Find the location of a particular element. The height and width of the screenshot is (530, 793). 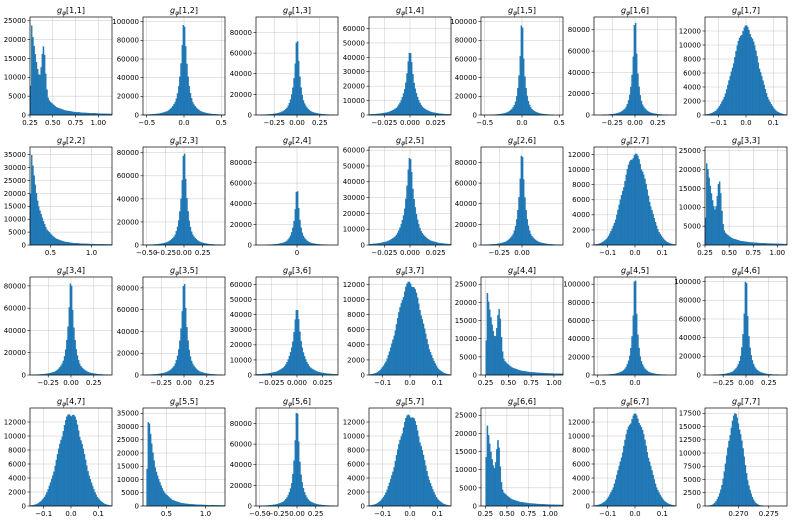

y-tick-label: 30000 is located at coordinates (15, 168).